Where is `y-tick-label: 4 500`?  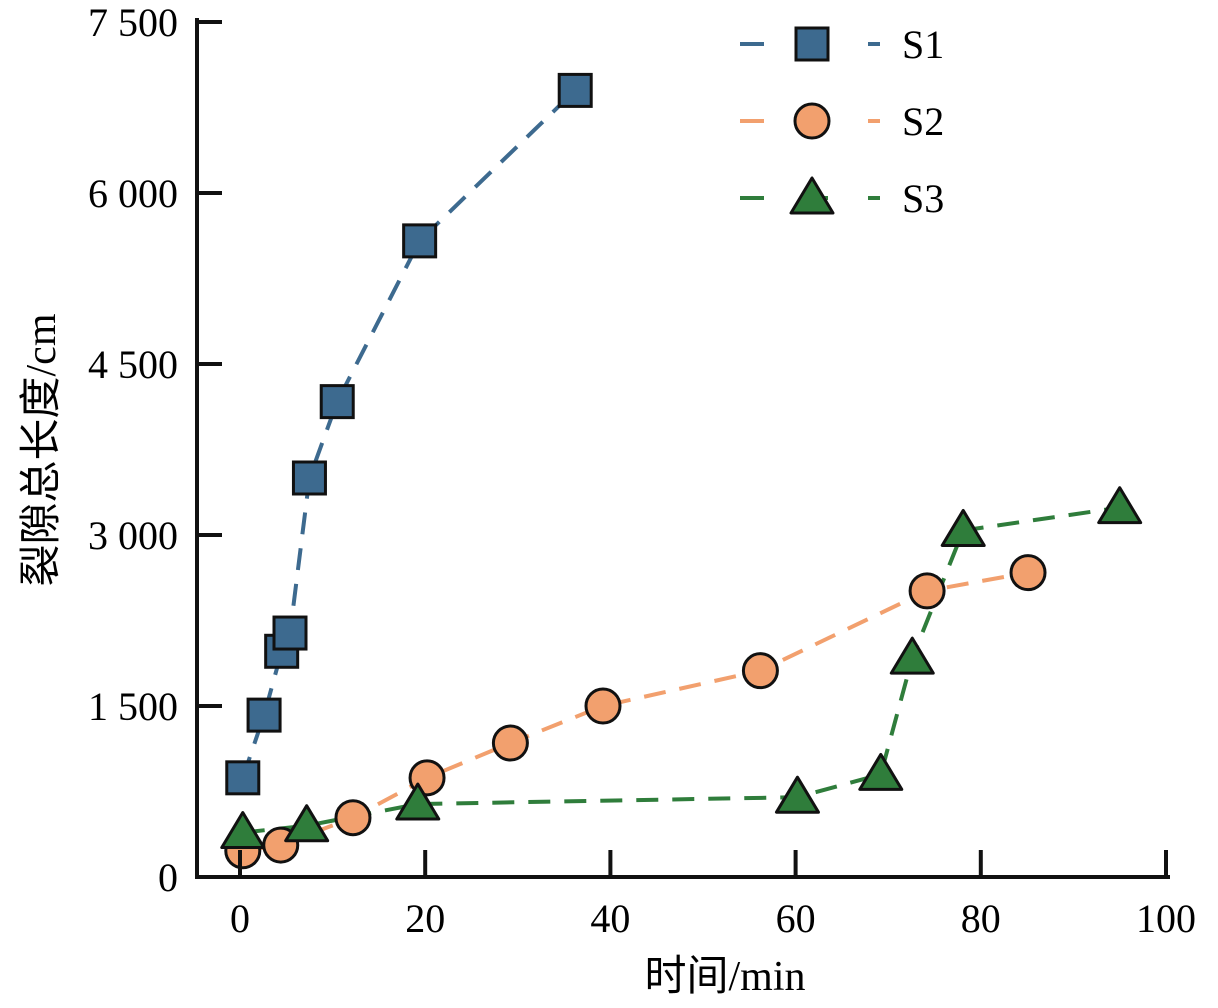
y-tick-label: 4 500 is located at coordinates (133, 364).